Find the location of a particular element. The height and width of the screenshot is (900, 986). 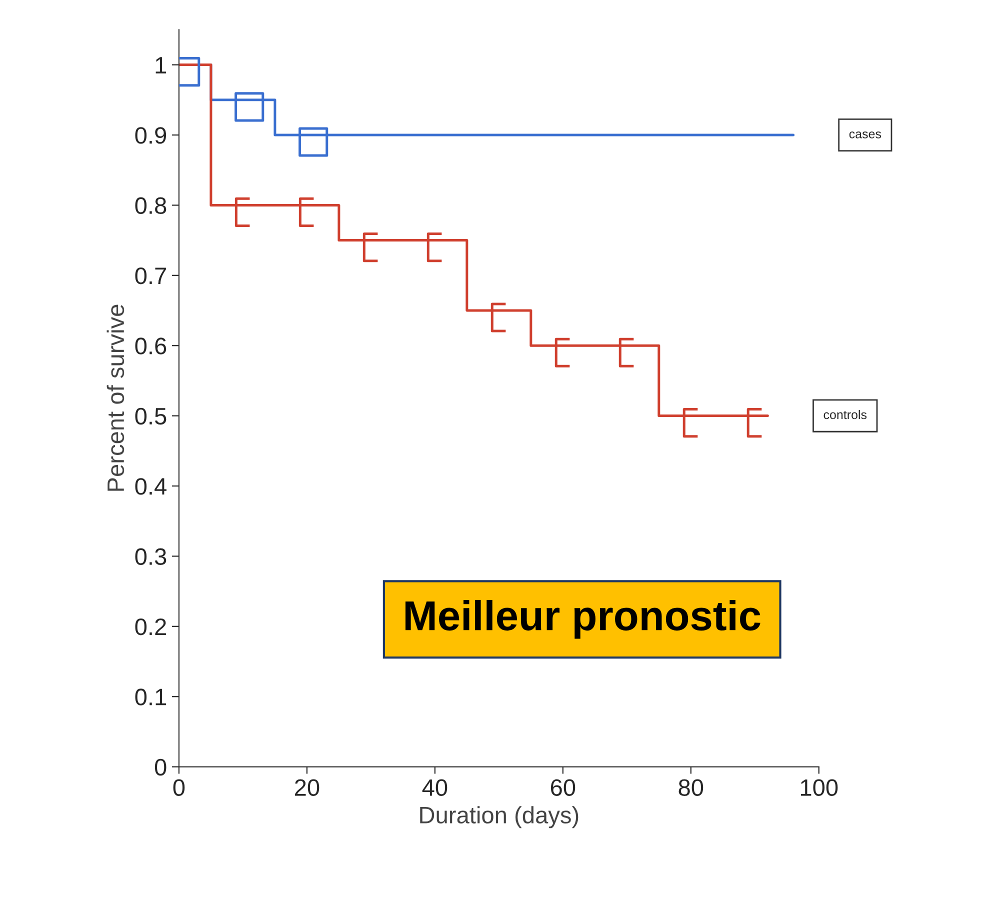

y-tick-label: 1 is located at coordinates (161, 65).